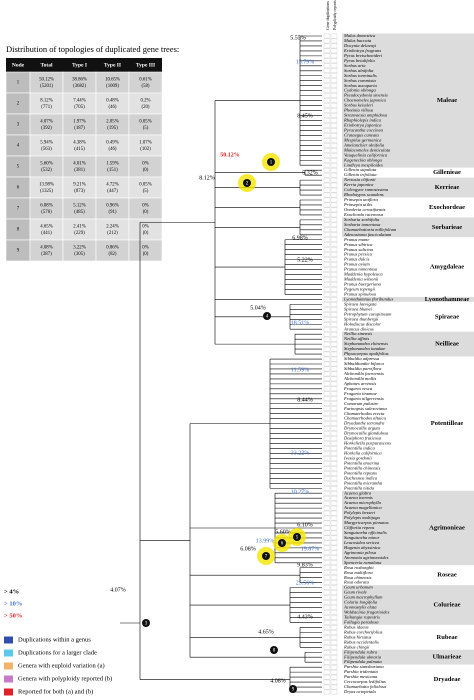  I want to click on tribe-name: Rubeae, so click(447, 637).